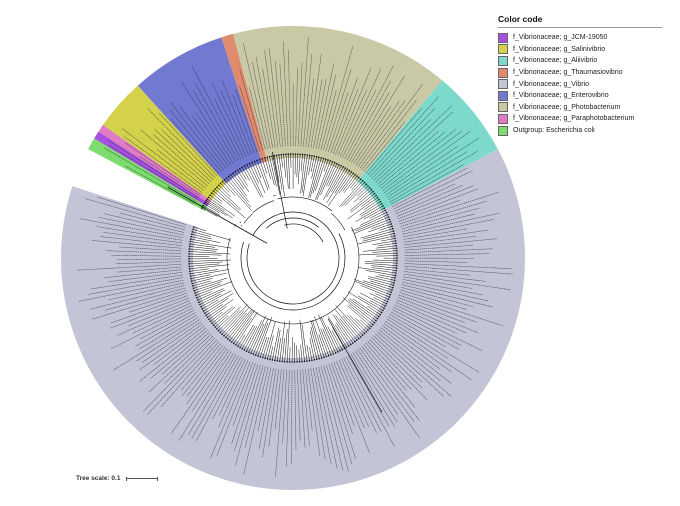 This screenshot has height=506, width=680. Describe the element at coordinates (555, 61) in the screenshot. I see `legend-label: f_Vibrionaceae; g_Aliivibrio` at that location.